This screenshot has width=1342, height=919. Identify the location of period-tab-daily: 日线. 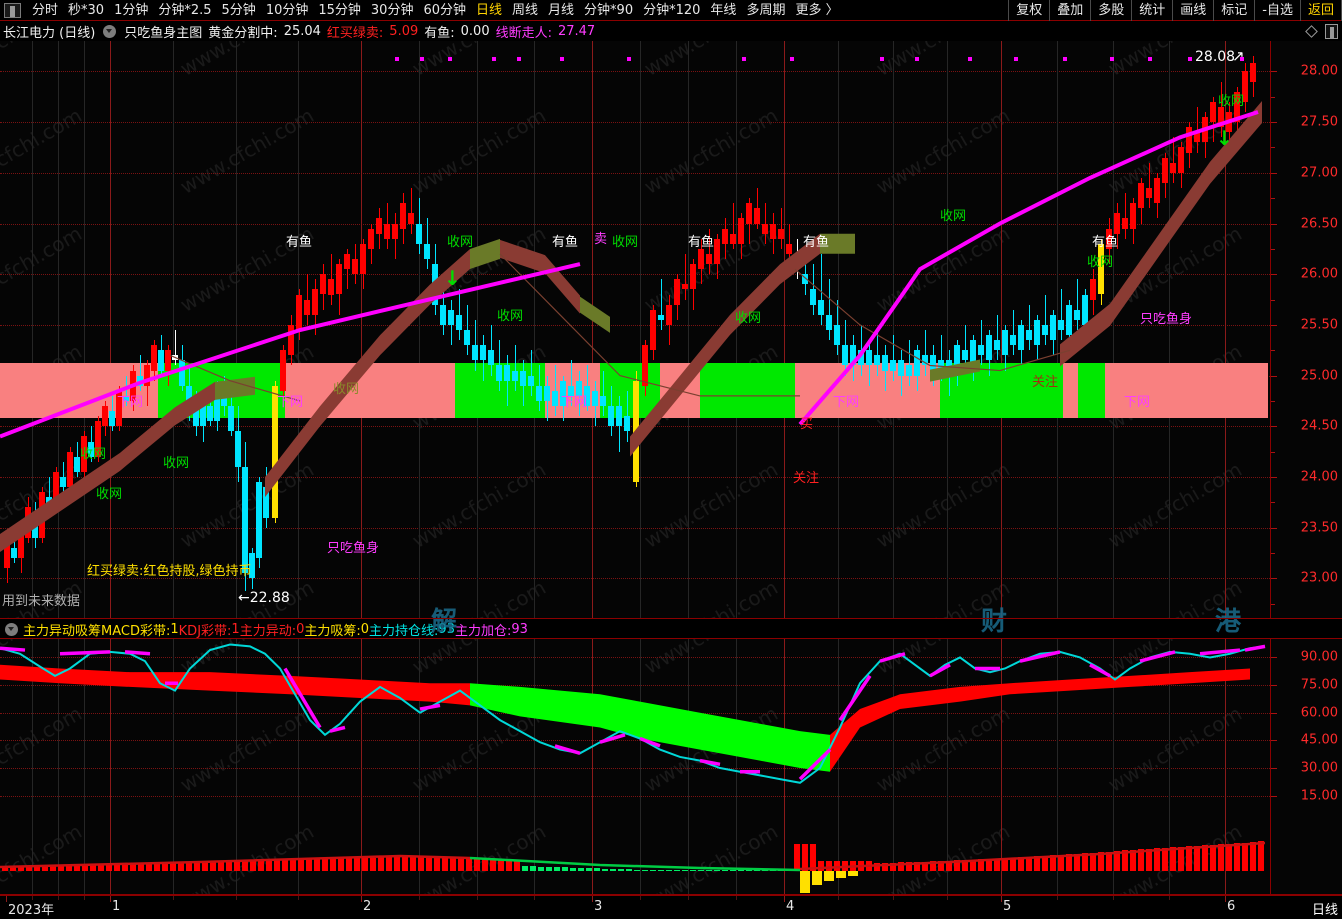
(489, 10).